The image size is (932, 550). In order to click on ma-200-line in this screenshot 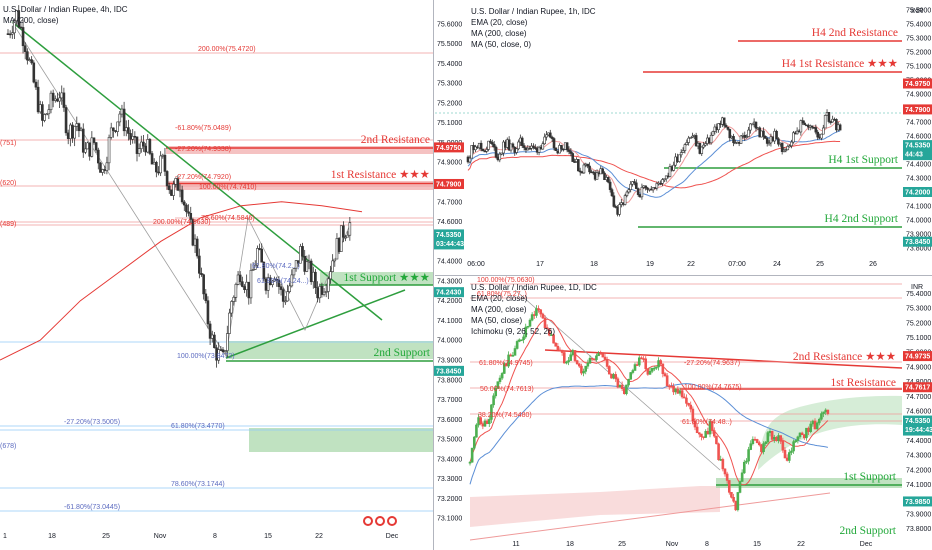, I will do `click(181, 281)`.